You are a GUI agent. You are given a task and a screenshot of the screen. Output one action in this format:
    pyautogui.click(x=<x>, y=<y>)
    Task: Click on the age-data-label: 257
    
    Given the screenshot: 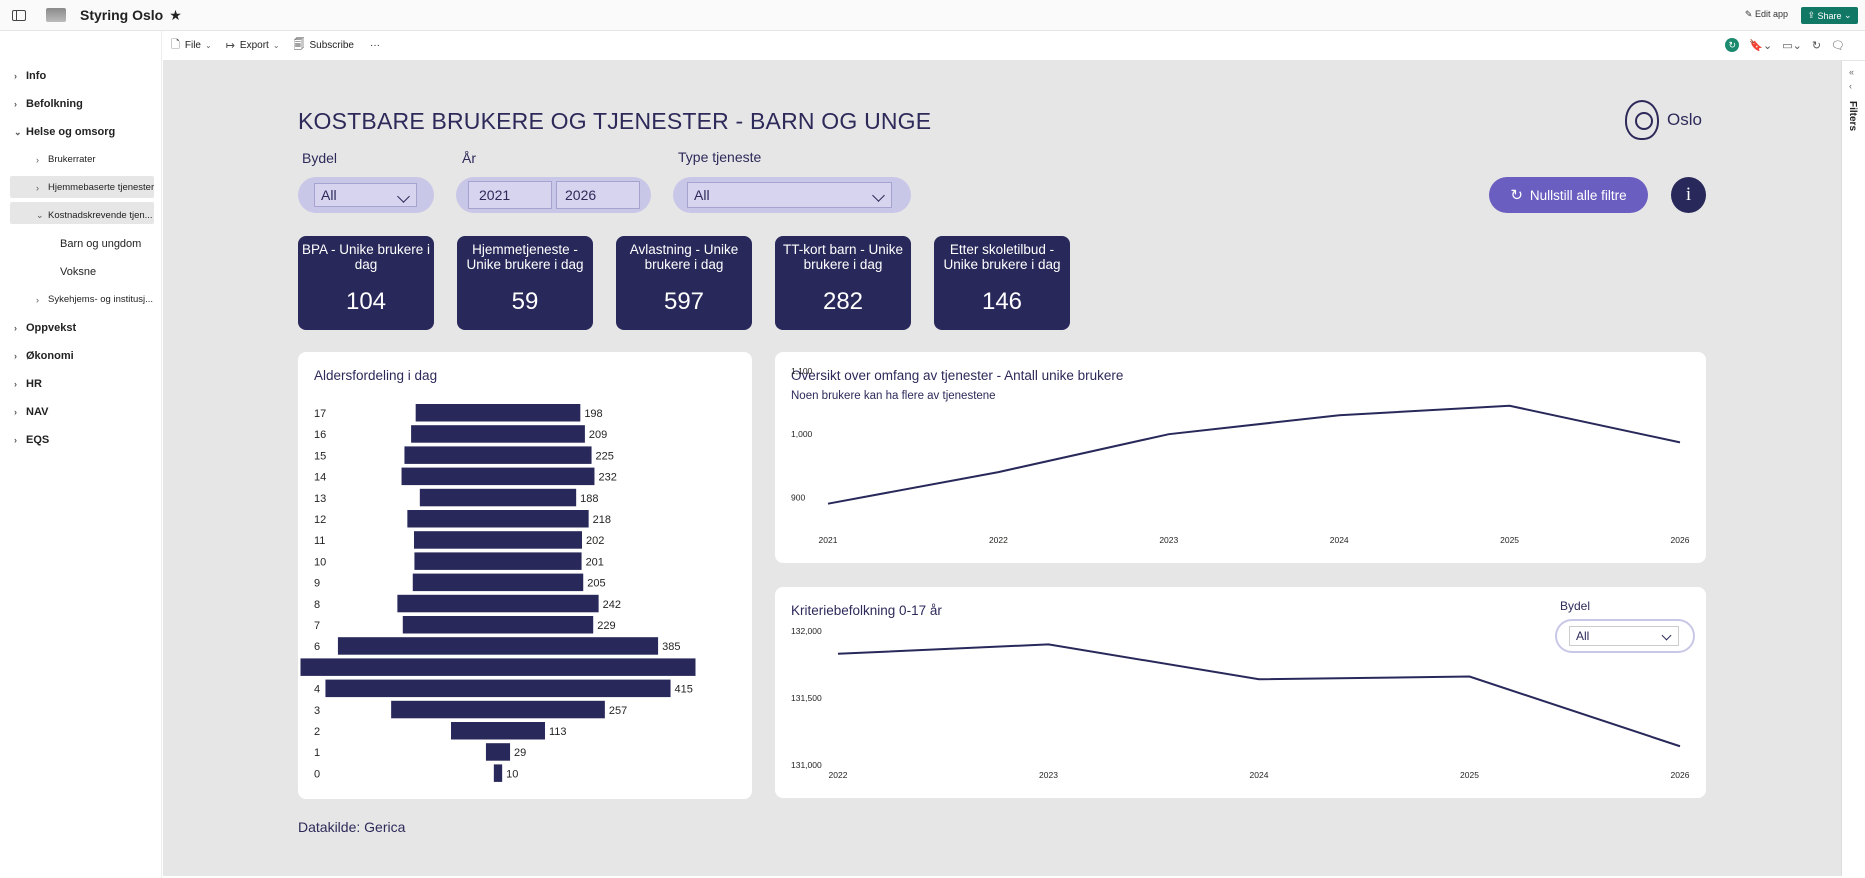 What is the action you would take?
    pyautogui.click(x=618, y=711)
    